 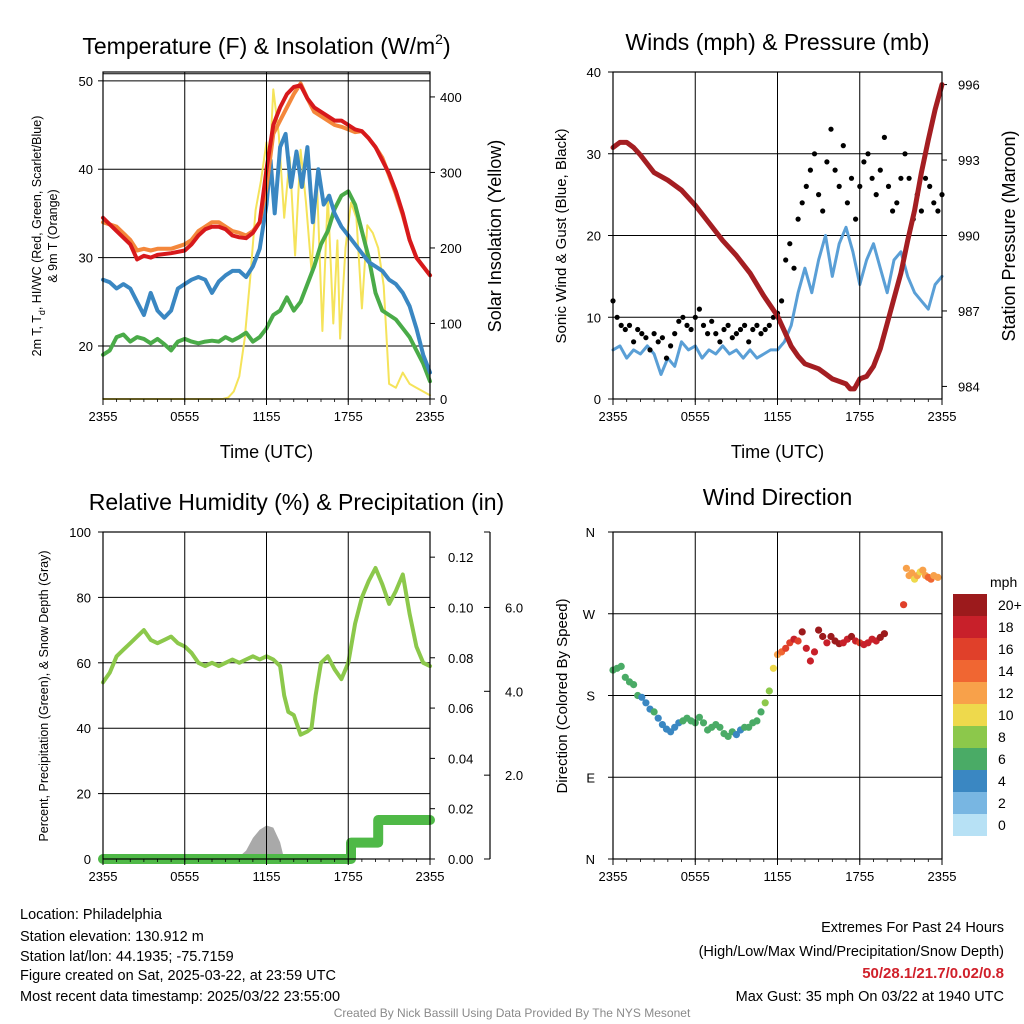 I want to click on chart-title: Wind Direction, so click(x=778, y=497).